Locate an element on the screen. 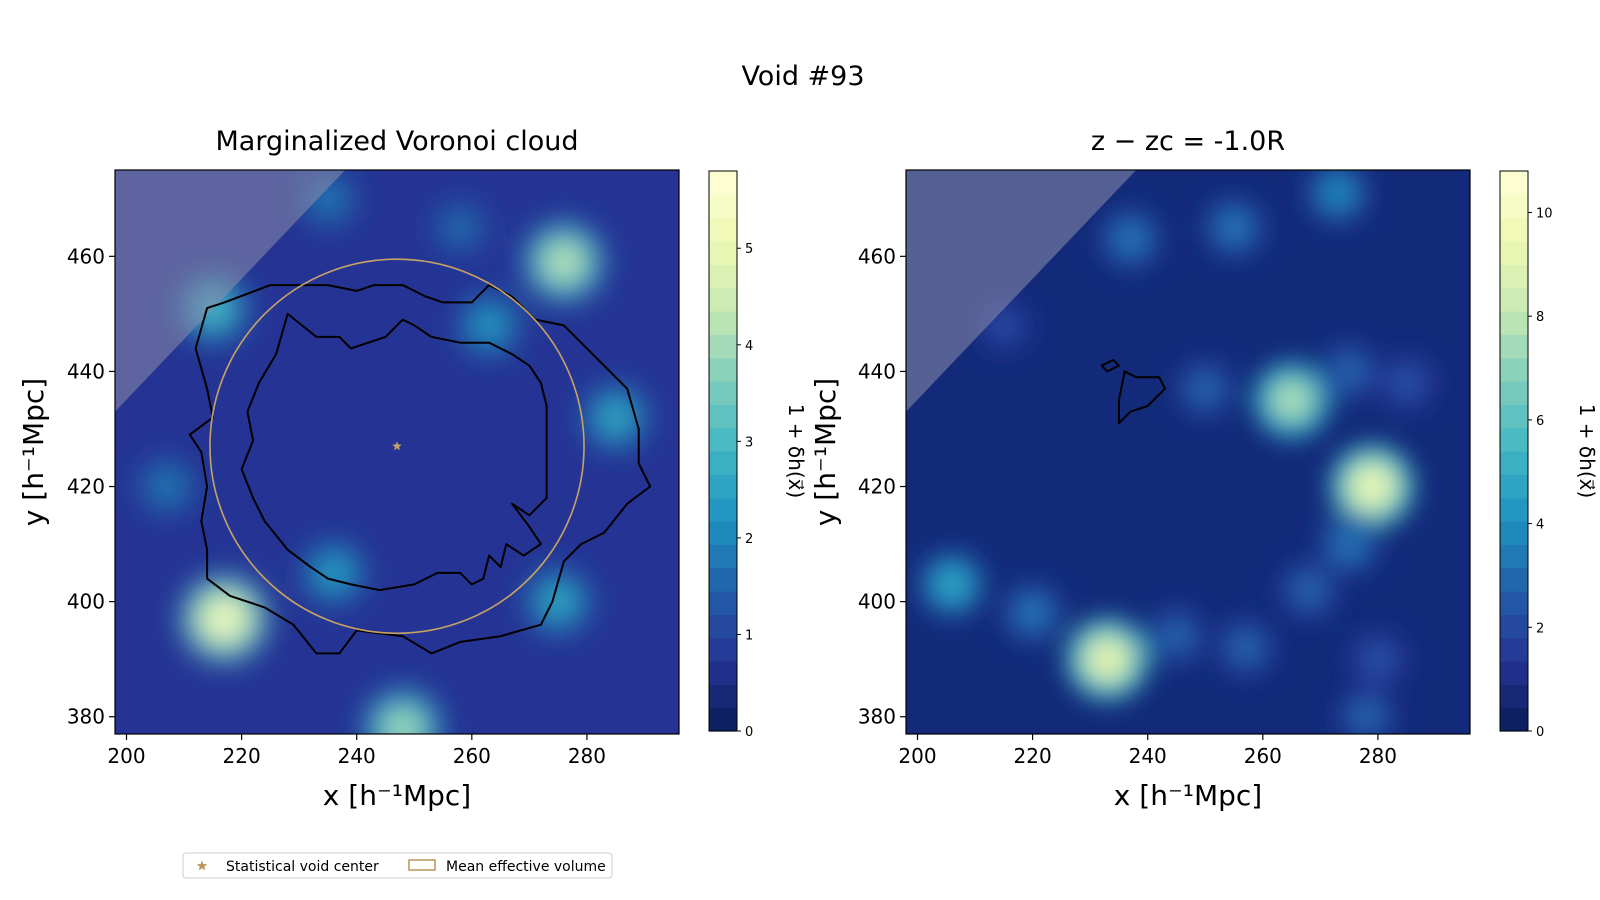  colorbar-tick-label: 1 is located at coordinates (749, 635).